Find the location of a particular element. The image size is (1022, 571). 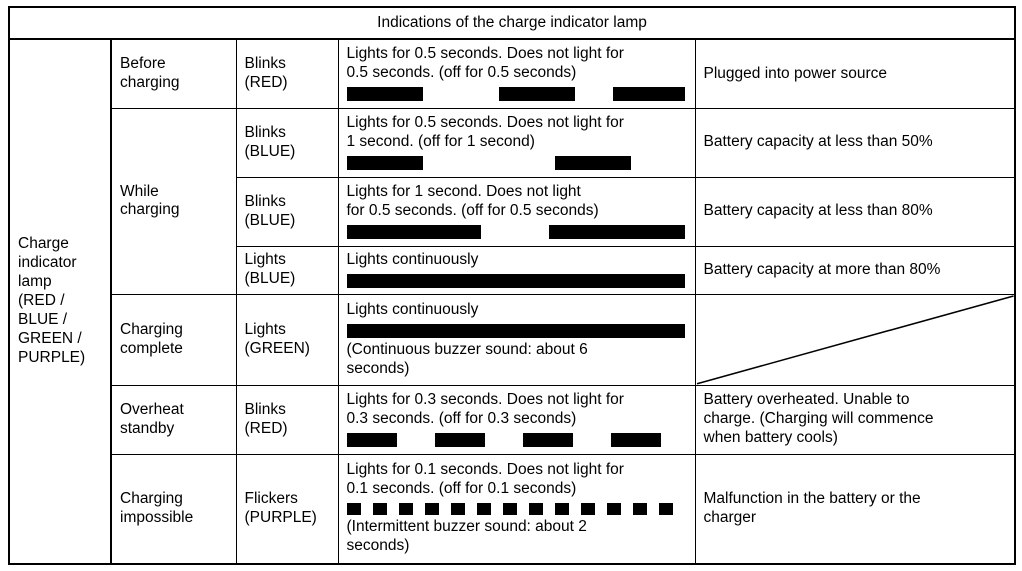

meaning-text-line: Battery capacity at less than 50% is located at coordinates (818, 142).